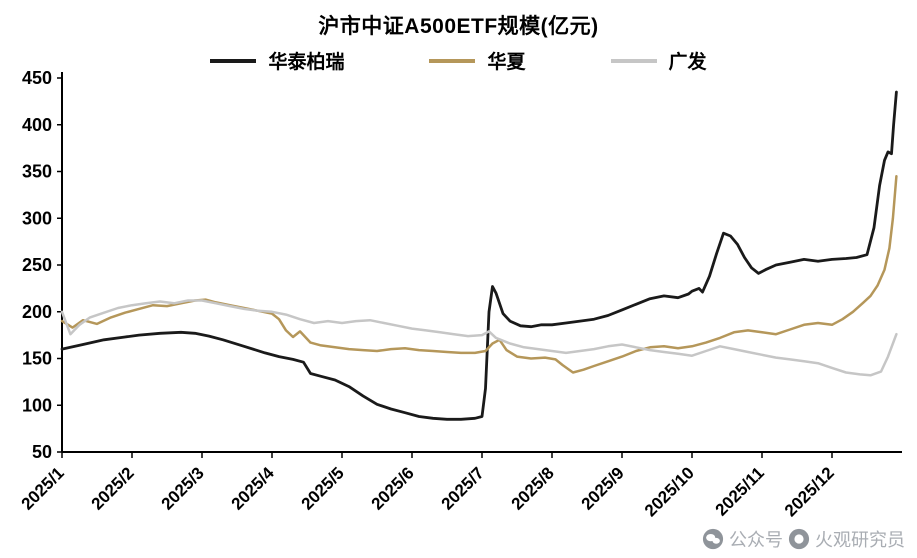 The image size is (917, 558). What do you see at coordinates (713, 539) in the screenshot?
I see `wechat-icon` at bounding box center [713, 539].